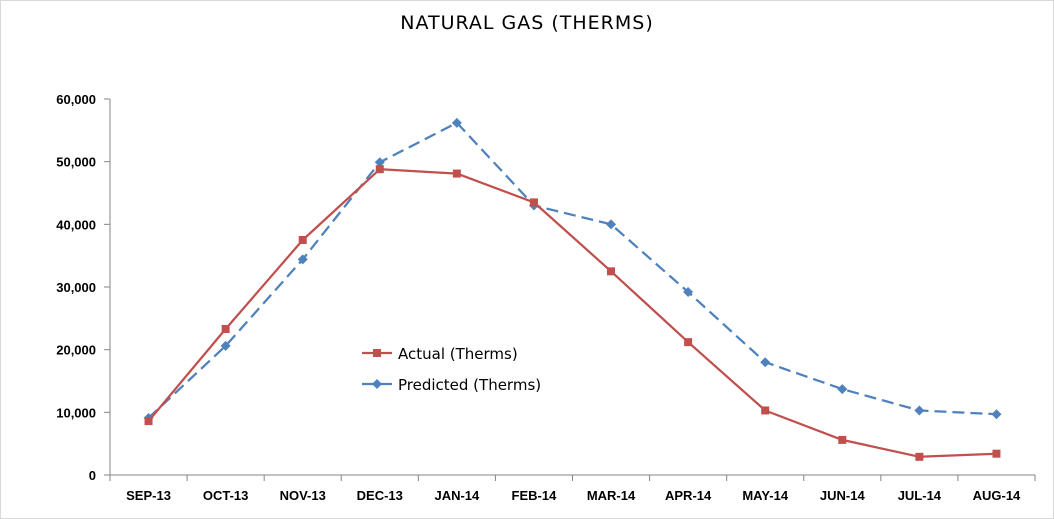 This screenshot has width=1054, height=519. What do you see at coordinates (527, 23) in the screenshot?
I see `chart-title: NATURAL GAS (THERMS)` at bounding box center [527, 23].